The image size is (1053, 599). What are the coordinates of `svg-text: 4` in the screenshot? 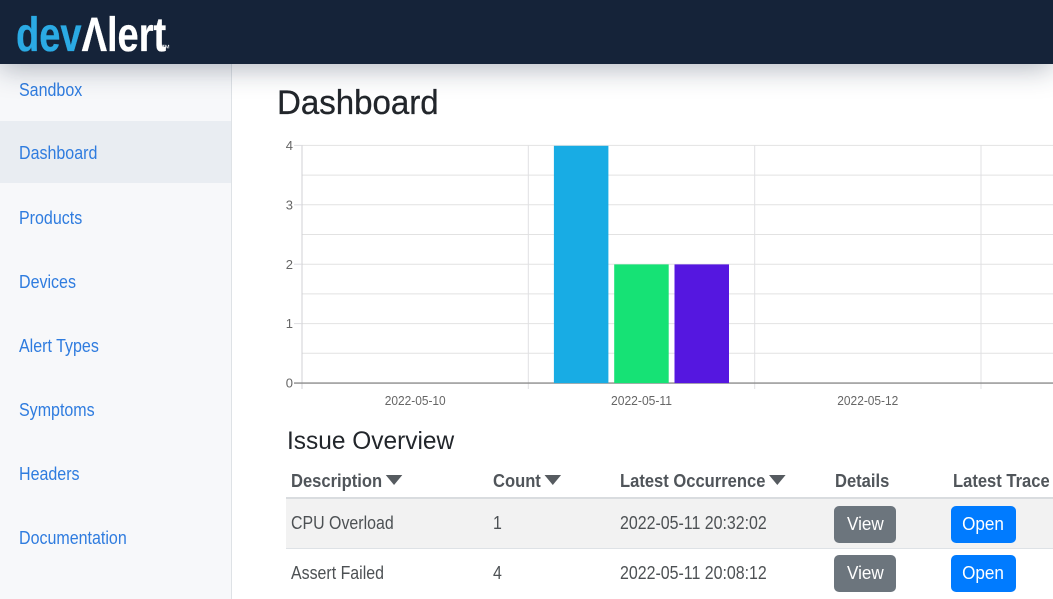 It's located at (289, 145).